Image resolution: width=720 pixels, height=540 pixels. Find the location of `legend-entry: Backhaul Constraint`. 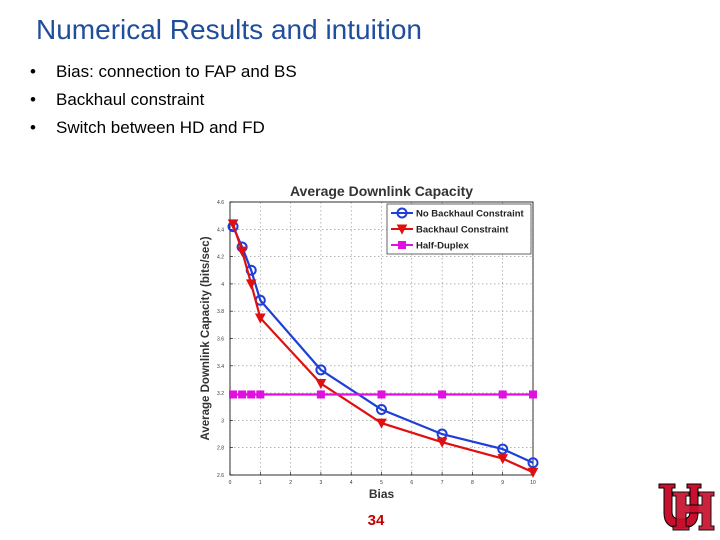

legend-entry: Backhaul Constraint is located at coordinates (462, 230).